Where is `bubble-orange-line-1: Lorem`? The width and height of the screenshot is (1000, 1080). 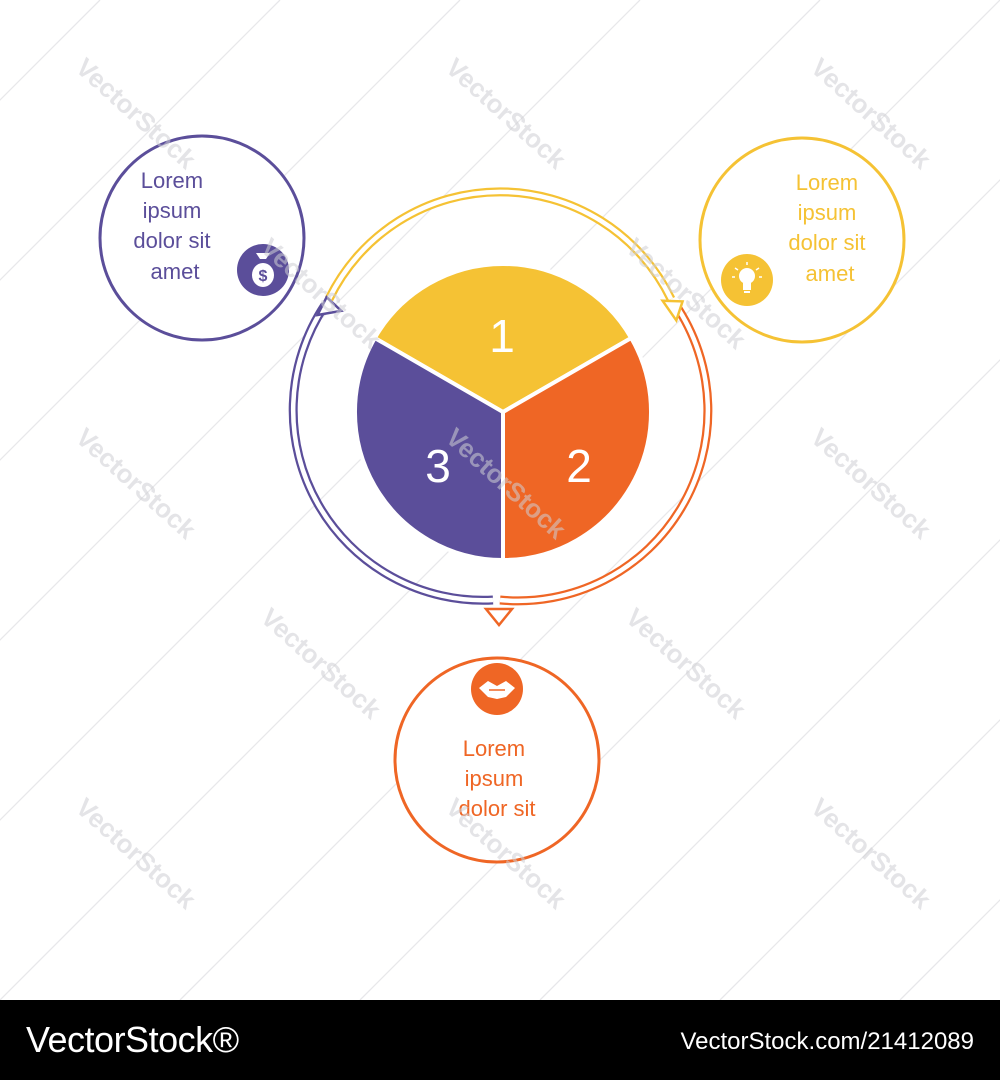
bubble-orange-line-1: Lorem is located at coordinates (494, 748).